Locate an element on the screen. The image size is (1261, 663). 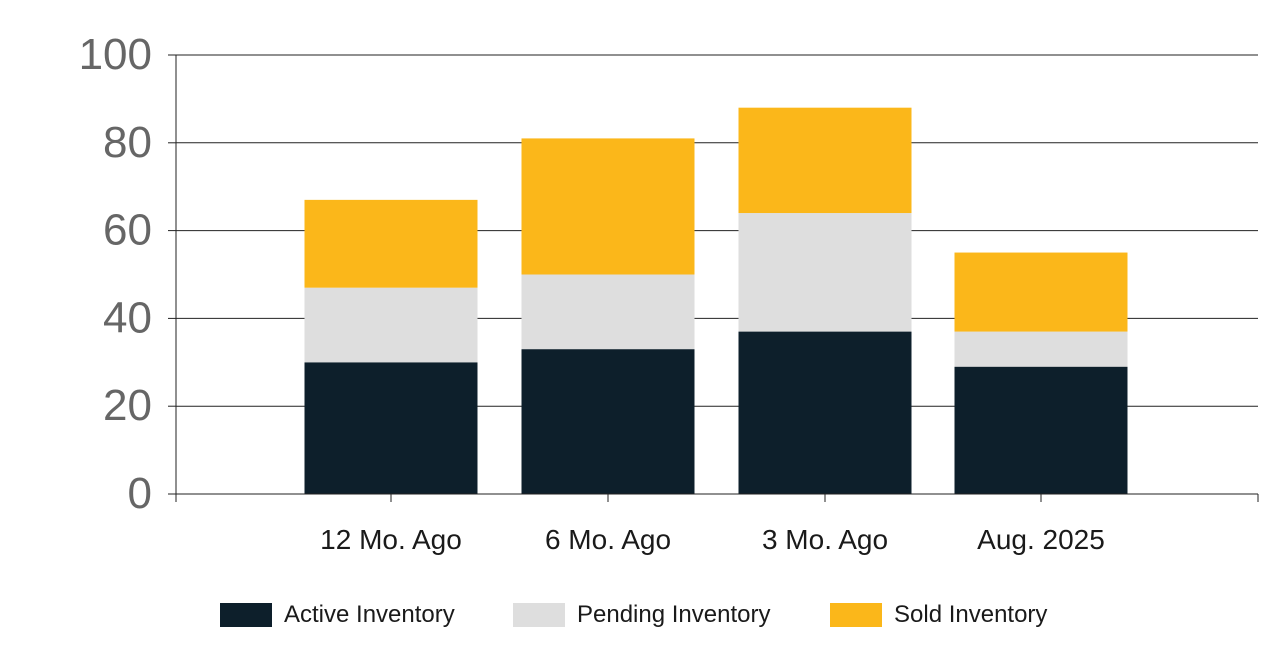
legend-swatch-pending-inventory is located at coordinates (539, 615).